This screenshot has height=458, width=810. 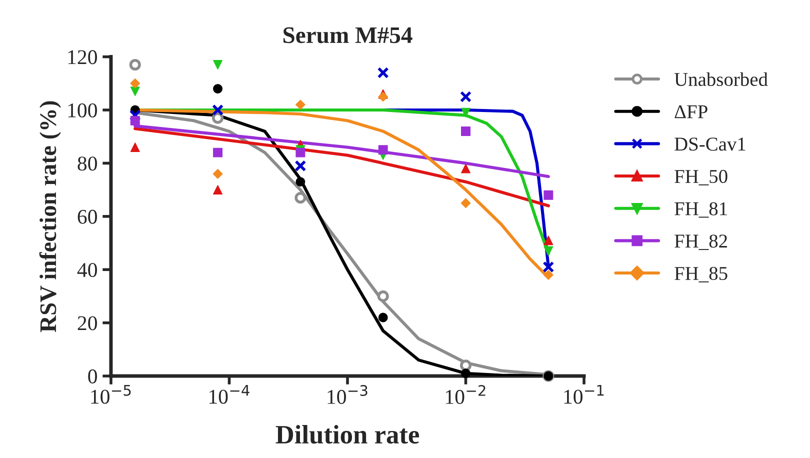 I want to click on legend-label: FH_85, so click(x=701, y=274).